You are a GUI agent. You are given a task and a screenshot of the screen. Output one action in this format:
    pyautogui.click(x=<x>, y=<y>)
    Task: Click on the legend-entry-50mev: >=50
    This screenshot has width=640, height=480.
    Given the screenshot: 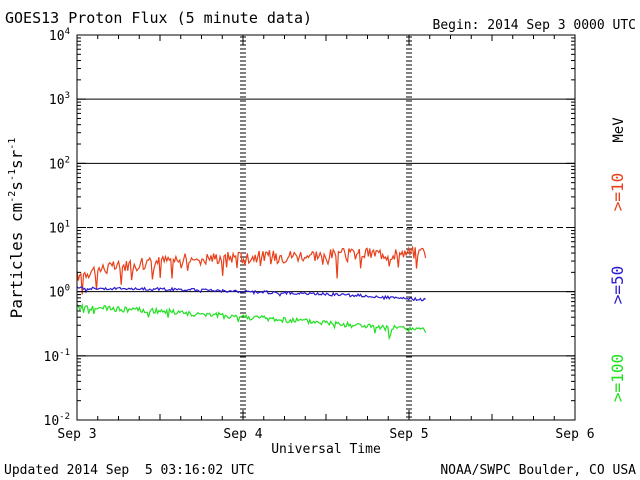 What is the action you would take?
    pyautogui.click(x=617, y=285)
    